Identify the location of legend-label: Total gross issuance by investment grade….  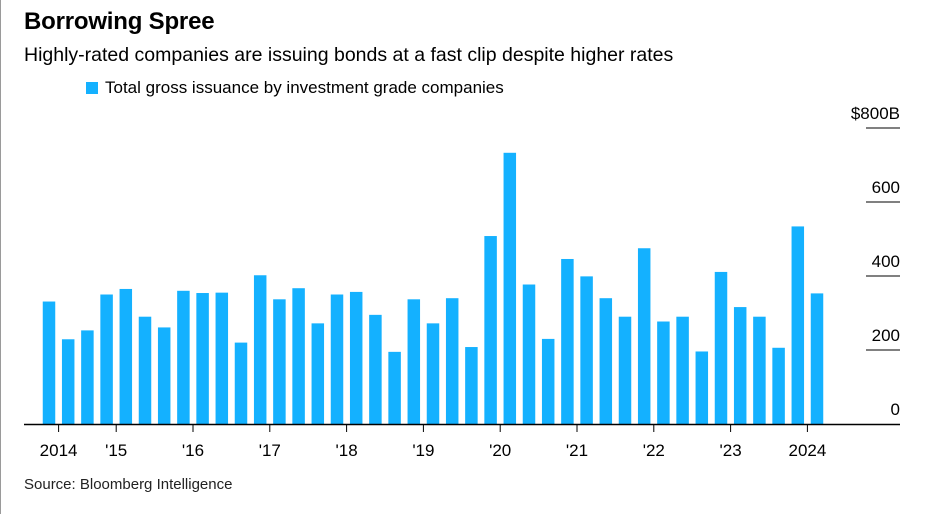
(304, 87).